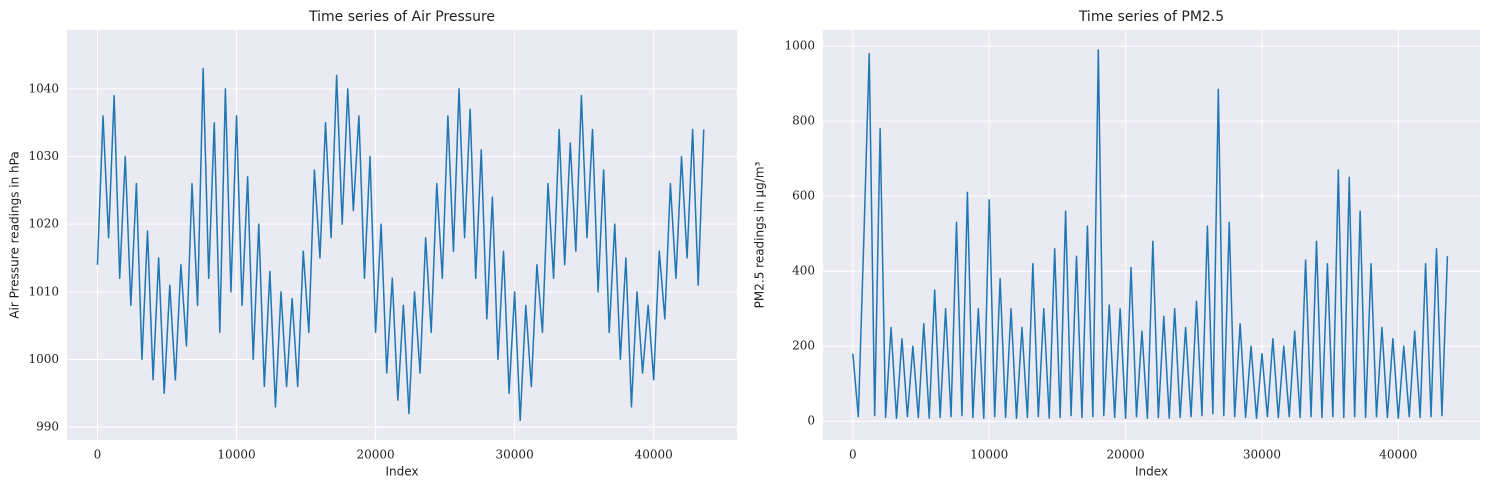 This screenshot has height=490, width=1490. What do you see at coordinates (803, 271) in the screenshot?
I see `y-tick-label: 400` at bounding box center [803, 271].